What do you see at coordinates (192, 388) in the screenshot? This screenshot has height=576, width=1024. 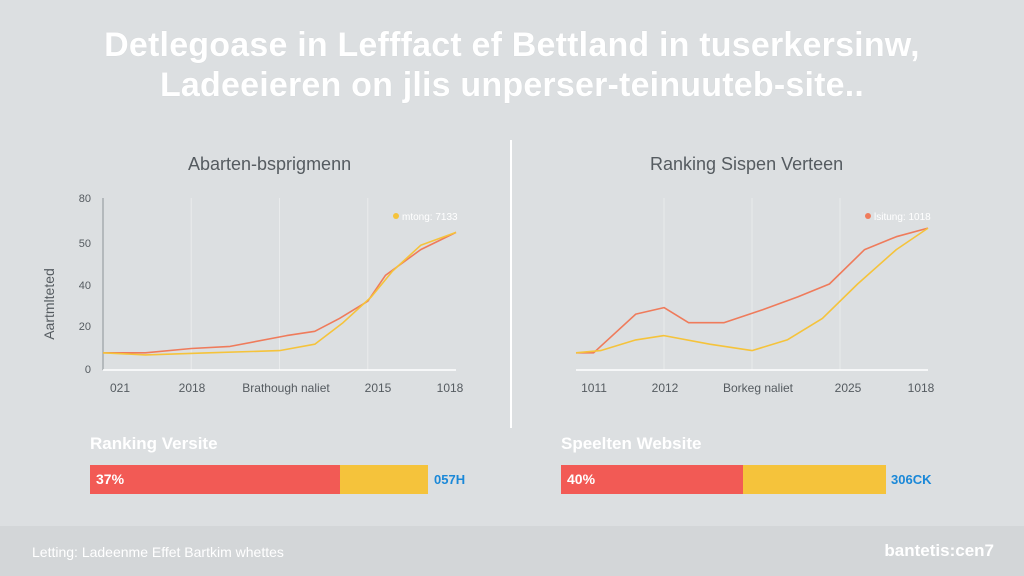 I see `x-tick-label: 2018` at bounding box center [192, 388].